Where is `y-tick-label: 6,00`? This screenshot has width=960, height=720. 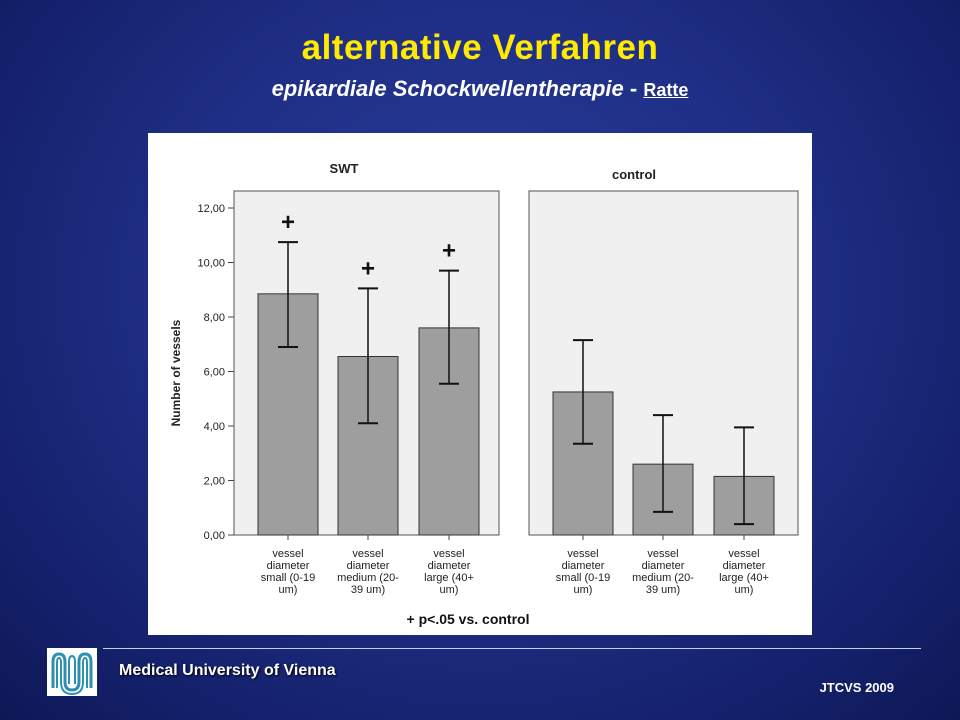 y-tick-label: 6,00 is located at coordinates (214, 373).